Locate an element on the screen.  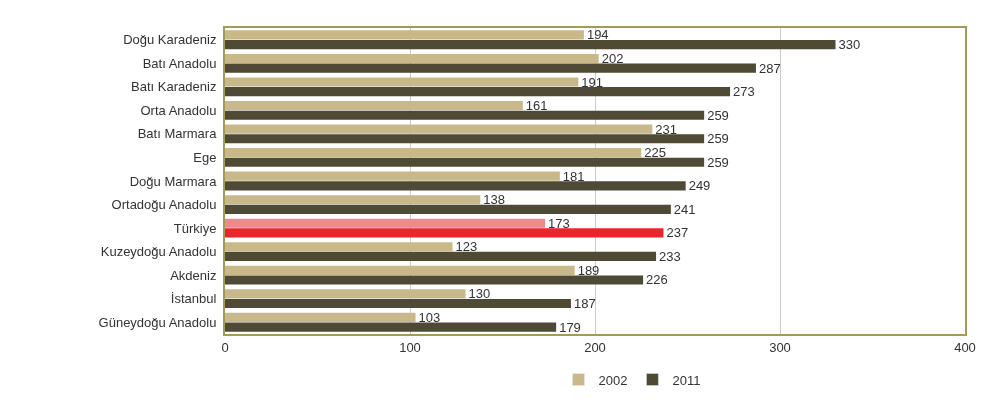
x-tick-label: 400 is located at coordinates (965, 347).